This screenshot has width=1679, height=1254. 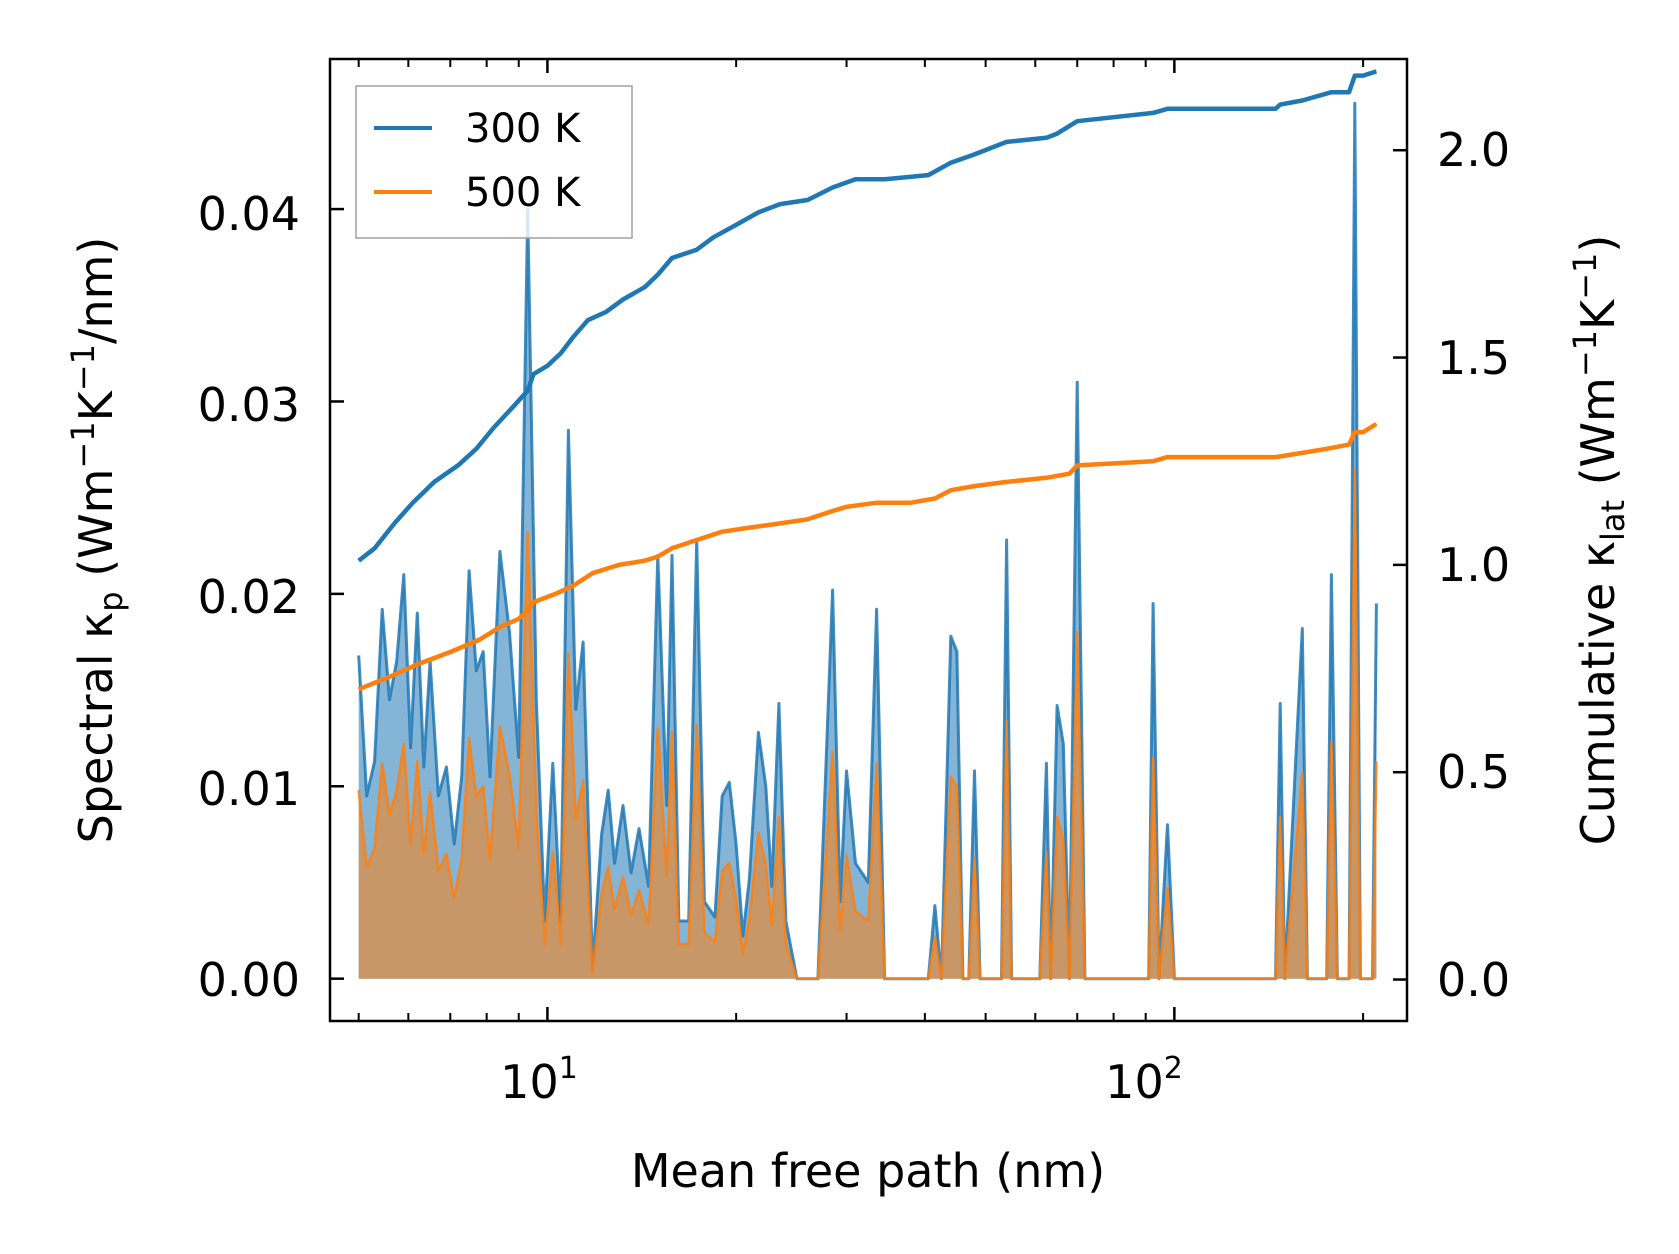 What do you see at coordinates (1473, 150) in the screenshot?
I see `y-right-tick-label-4: 2.0` at bounding box center [1473, 150].